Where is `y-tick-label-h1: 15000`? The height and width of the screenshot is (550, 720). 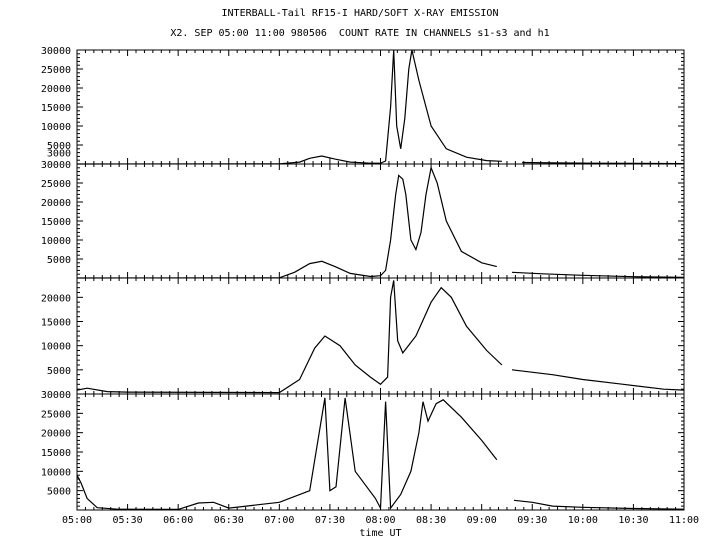 y-tick-label-h1: 15000 is located at coordinates (56, 453).